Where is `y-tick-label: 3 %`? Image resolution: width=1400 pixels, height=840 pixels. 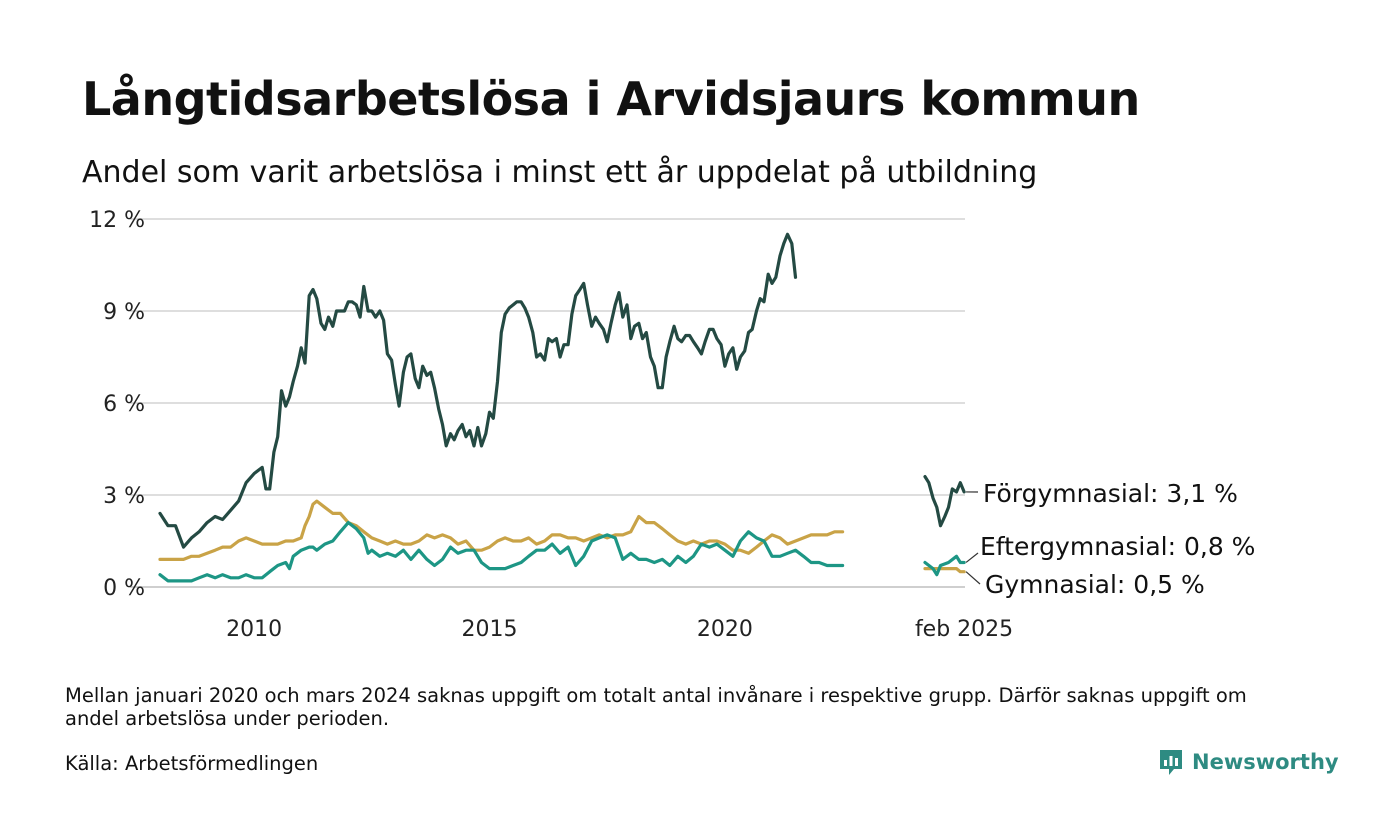 y-tick-label: 3 % is located at coordinates (124, 496).